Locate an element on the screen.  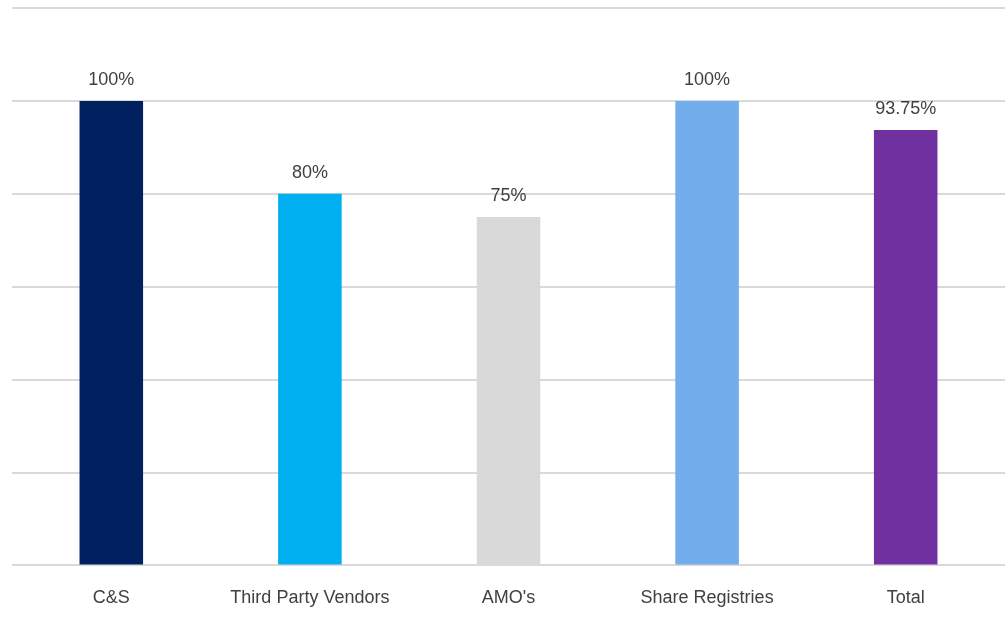
x-tick-label: C&S is located at coordinates (111, 597).